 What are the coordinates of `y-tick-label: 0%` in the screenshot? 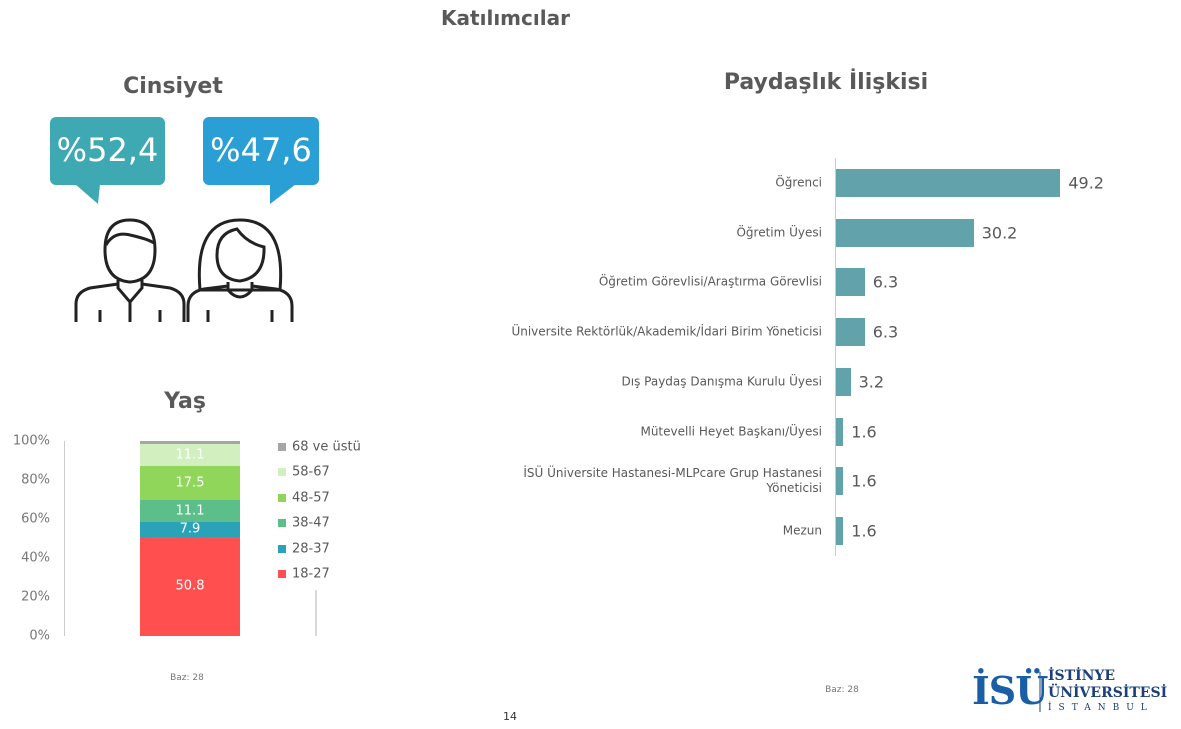 It's located at (39, 636).